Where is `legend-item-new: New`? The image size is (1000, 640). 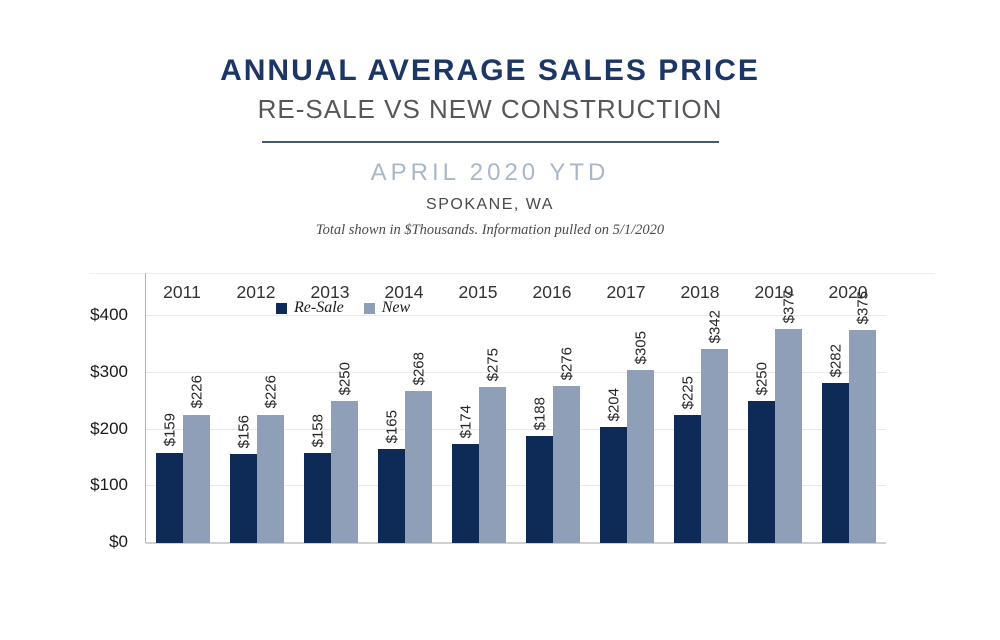 legend-item-new: New is located at coordinates (387, 308).